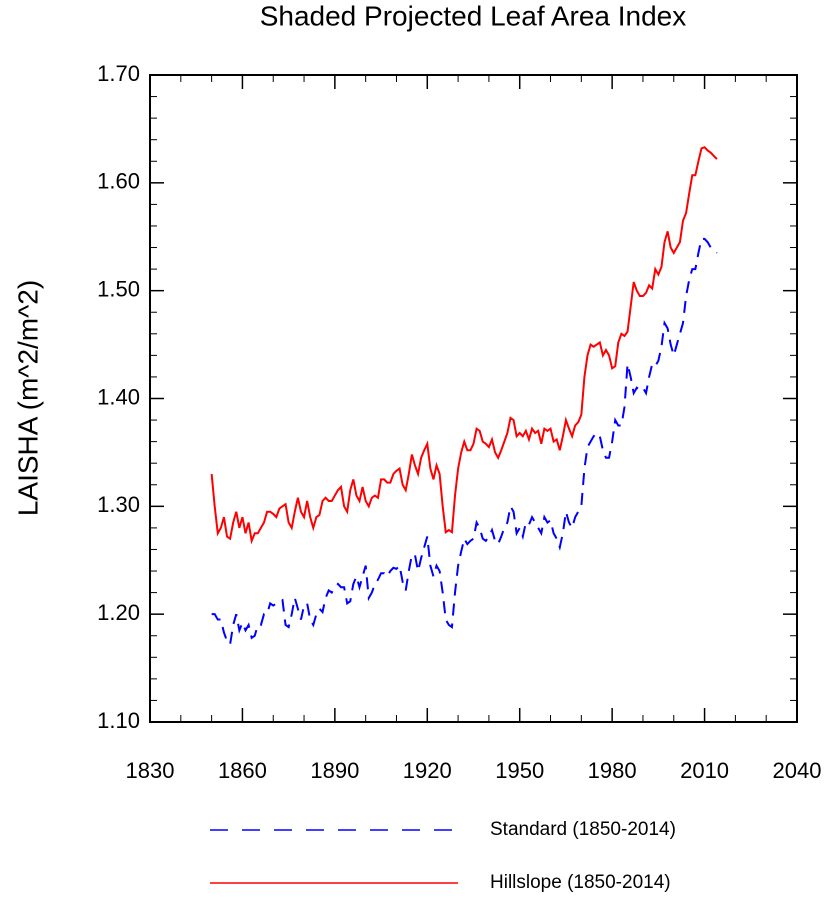 The image size is (830, 902). What do you see at coordinates (118, 612) in the screenshot?
I see `y-tick-label: 1.20` at bounding box center [118, 612].